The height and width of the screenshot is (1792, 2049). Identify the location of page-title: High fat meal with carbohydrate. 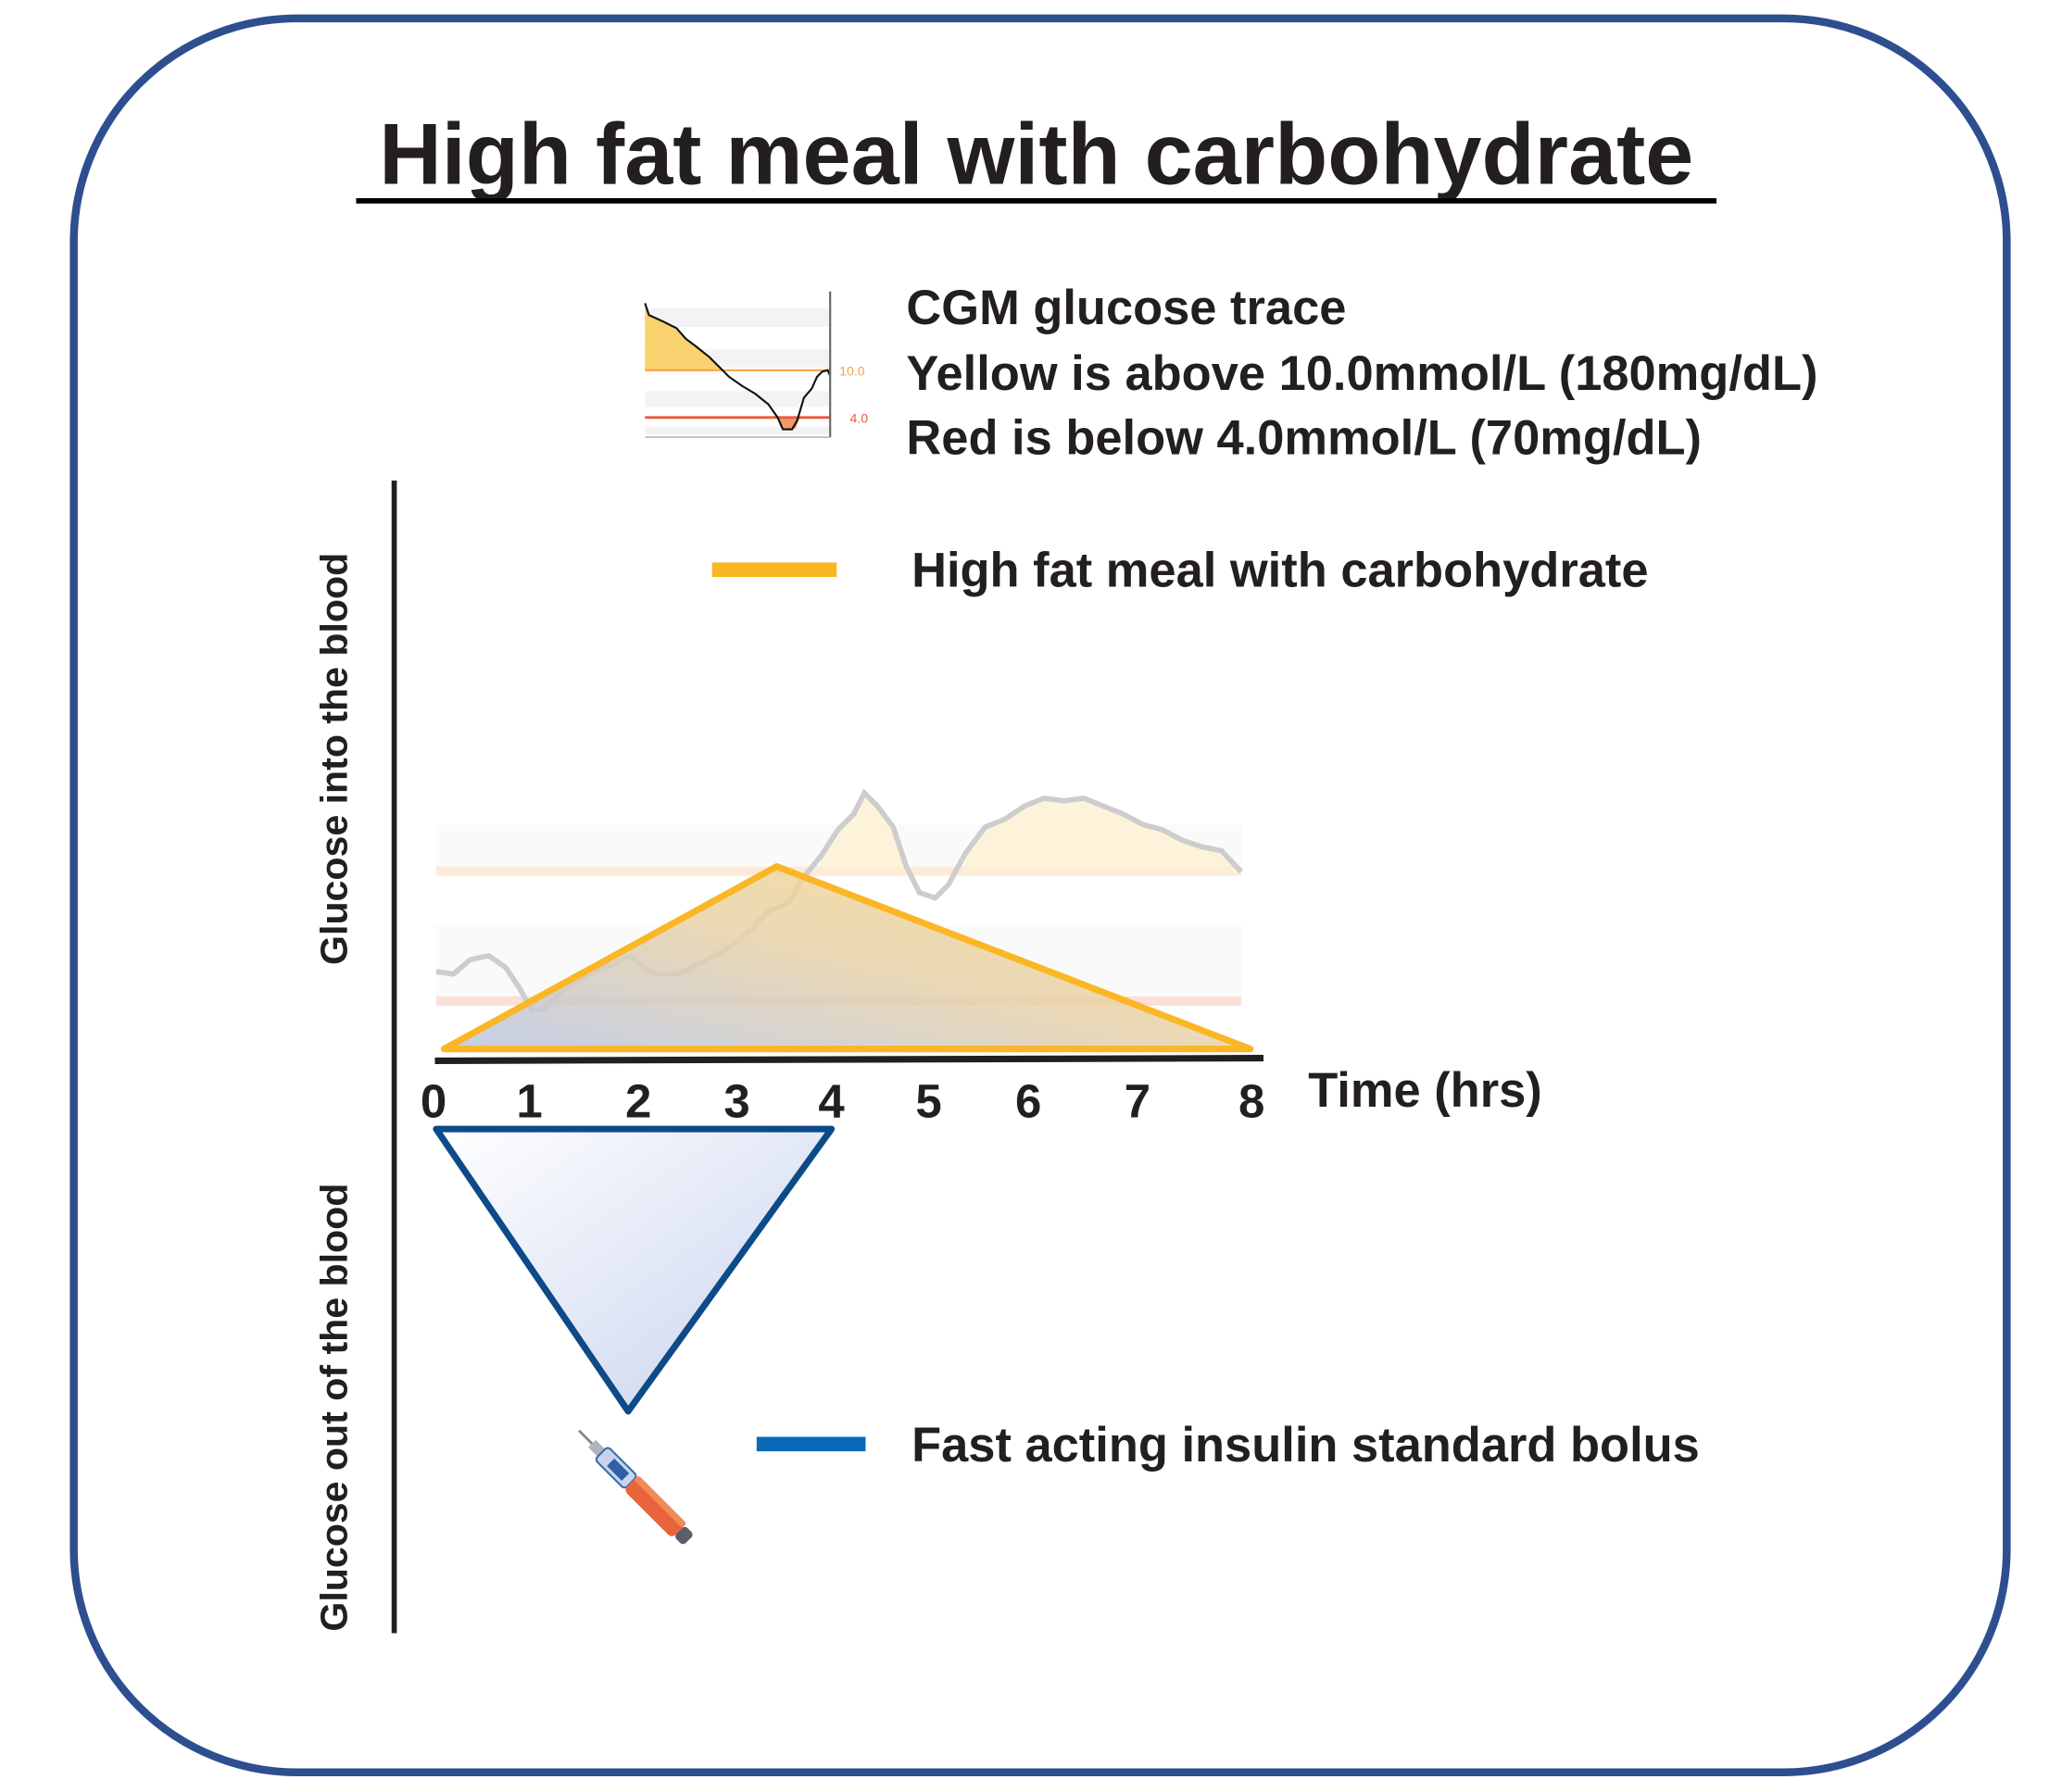
(1036, 153).